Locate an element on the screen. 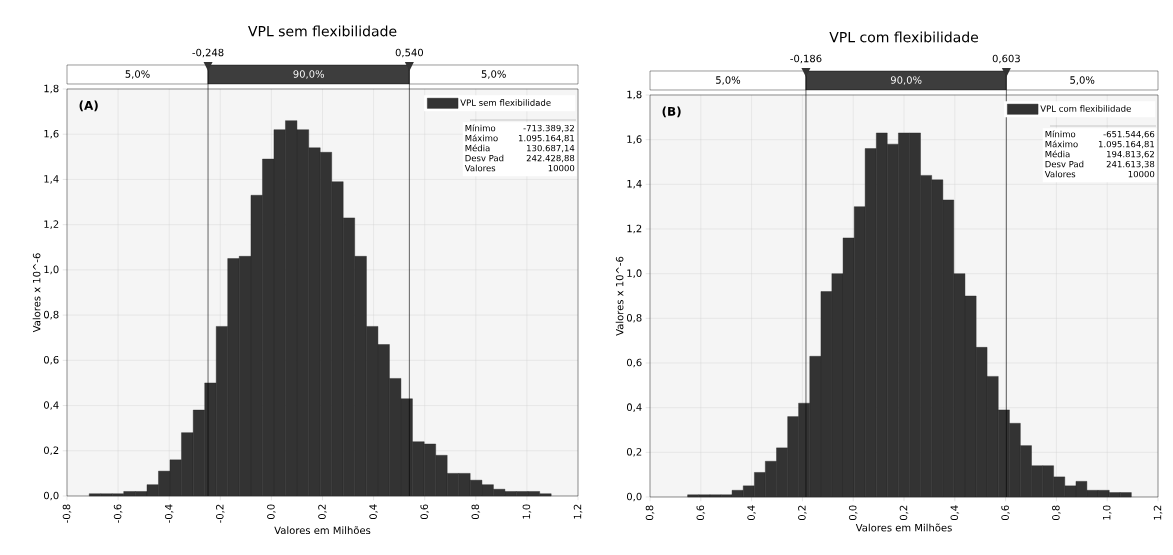 This screenshot has height=555, width=1173. annotation: 130.687,14 is located at coordinates (551, 148).